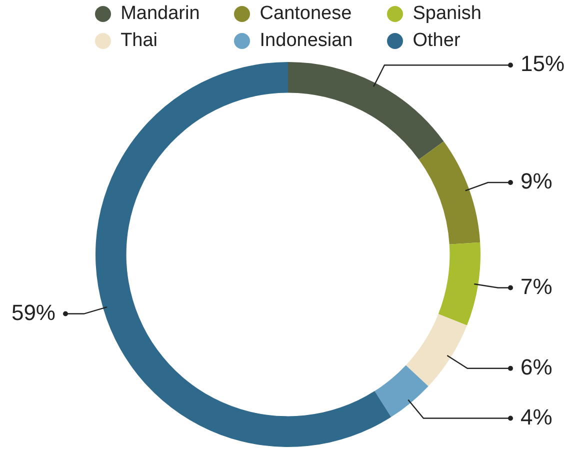  What do you see at coordinates (536, 367) in the screenshot?
I see `data-label: 6%` at bounding box center [536, 367].